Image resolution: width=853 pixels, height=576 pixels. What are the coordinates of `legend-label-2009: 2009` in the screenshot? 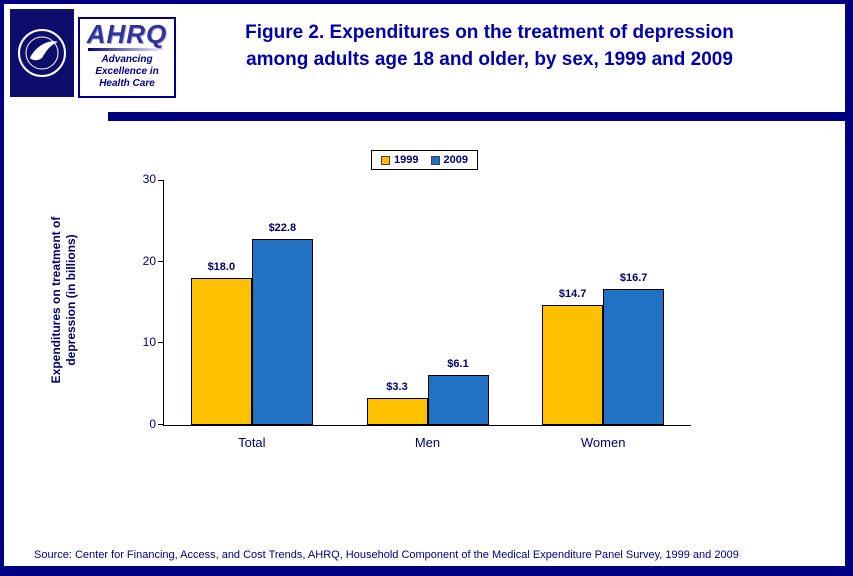 It's located at (455, 160).